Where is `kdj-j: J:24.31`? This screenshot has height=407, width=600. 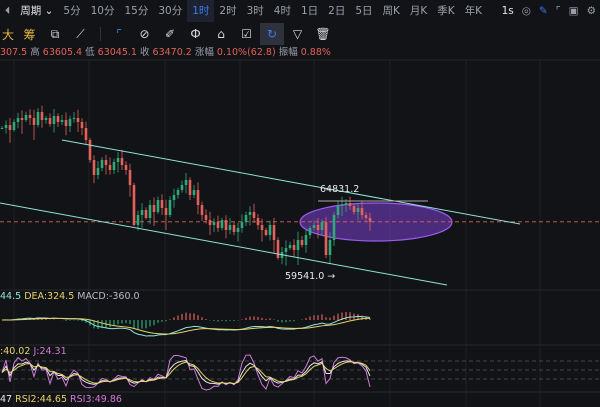 kdj-j: J:24.31 is located at coordinates (50, 351).